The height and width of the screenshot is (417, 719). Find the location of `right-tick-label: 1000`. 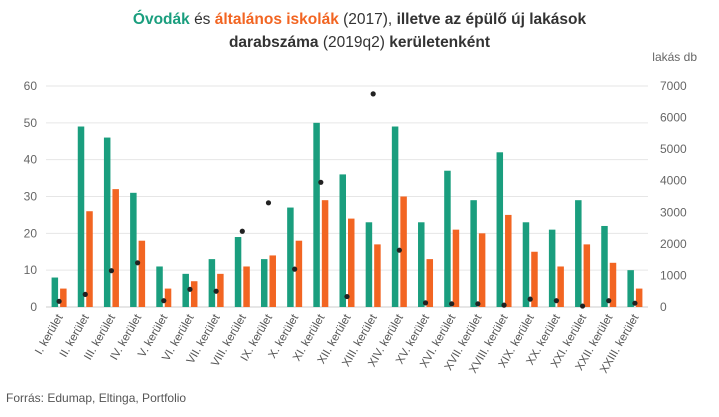

right-tick-label: 1000 is located at coordinates (673, 275).